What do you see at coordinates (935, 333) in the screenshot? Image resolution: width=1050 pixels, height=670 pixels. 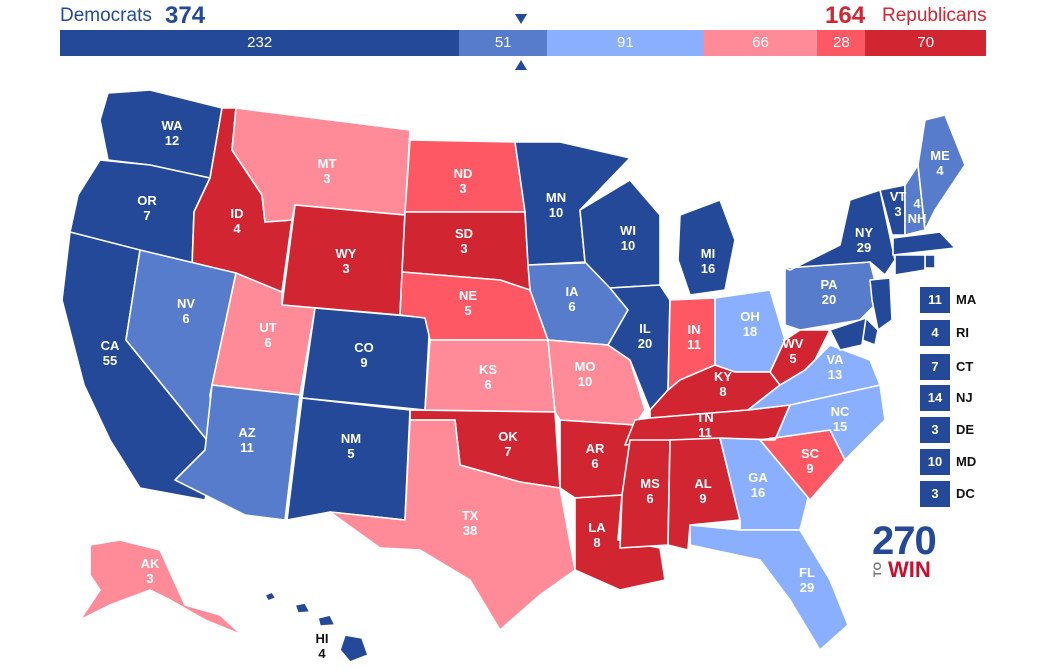 I see `small-state-ri-box: 4` at bounding box center [935, 333].